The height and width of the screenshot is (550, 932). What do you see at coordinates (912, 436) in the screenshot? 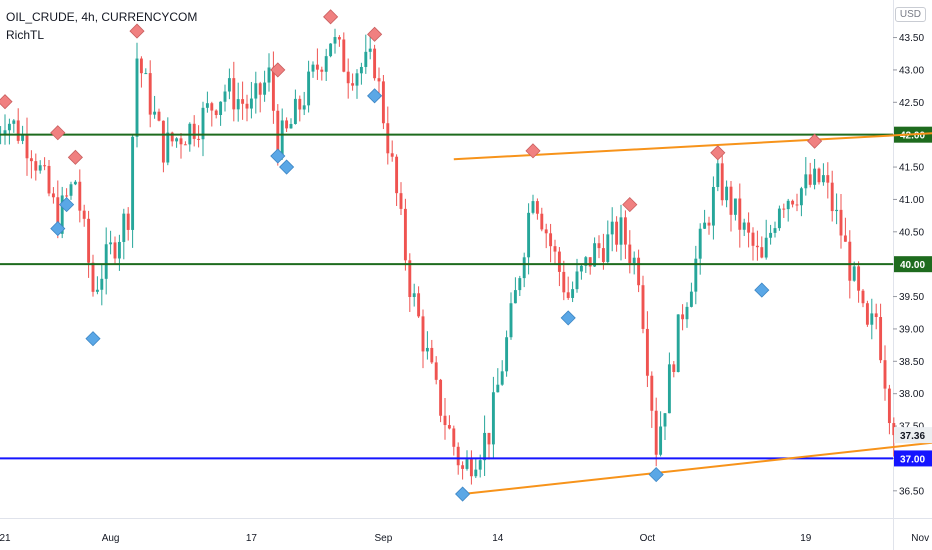
I see `last-price-label: 37.36` at bounding box center [912, 436].